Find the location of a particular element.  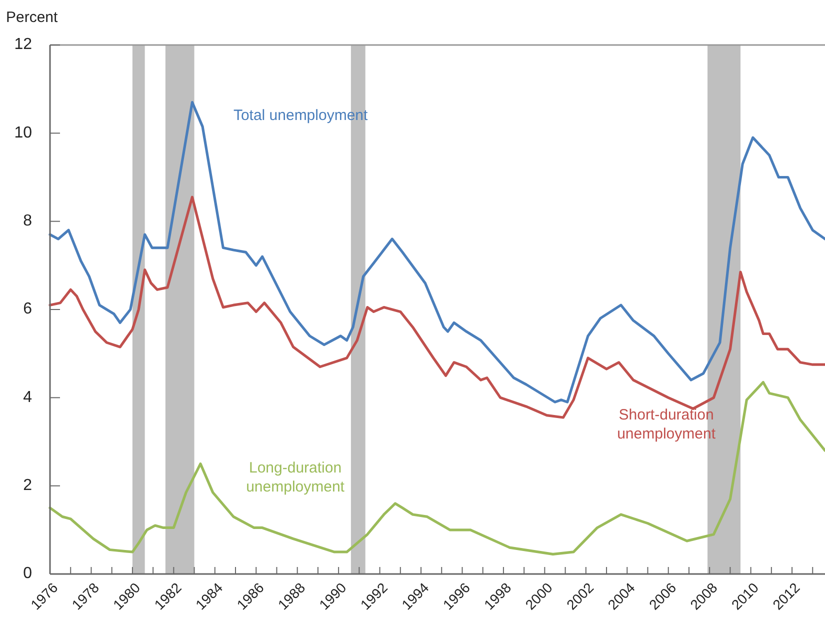

text: Total unemployment is located at coordinates (301, 115).